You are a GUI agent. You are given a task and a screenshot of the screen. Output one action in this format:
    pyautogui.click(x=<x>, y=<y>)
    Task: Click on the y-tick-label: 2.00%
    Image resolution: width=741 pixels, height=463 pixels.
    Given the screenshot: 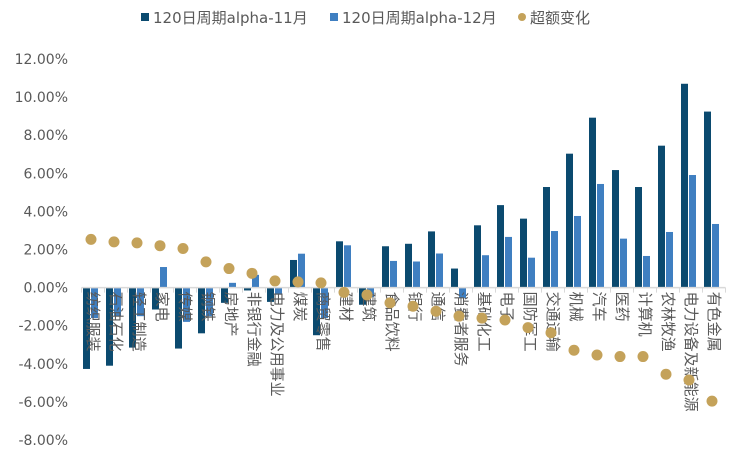 What is the action you would take?
    pyautogui.click(x=46, y=251)
    